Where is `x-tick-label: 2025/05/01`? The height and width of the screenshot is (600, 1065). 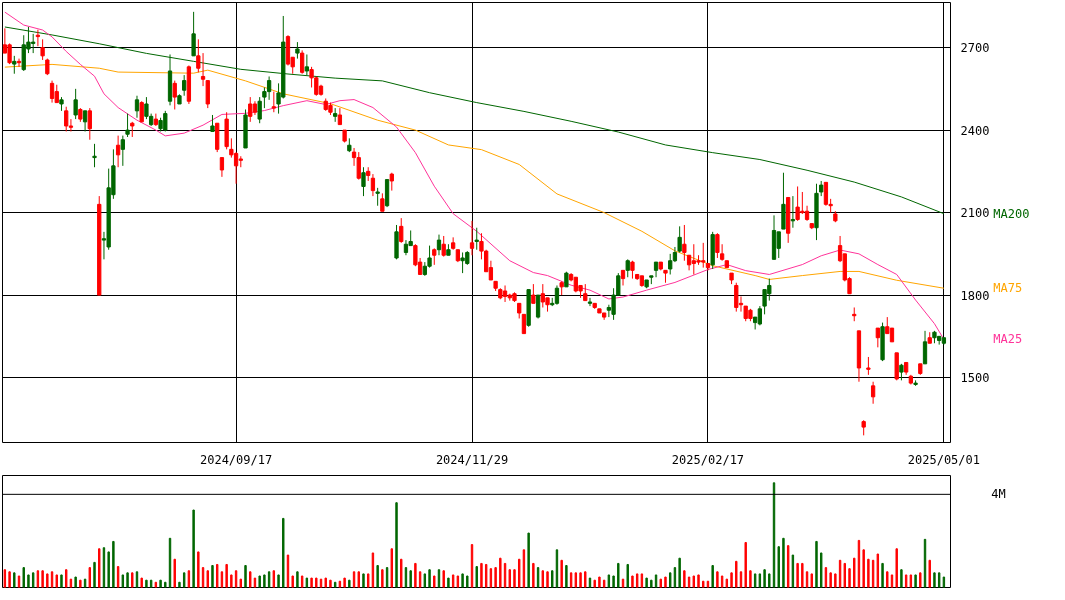 x-tick-label: 2025/05/01 is located at coordinates (944, 459).